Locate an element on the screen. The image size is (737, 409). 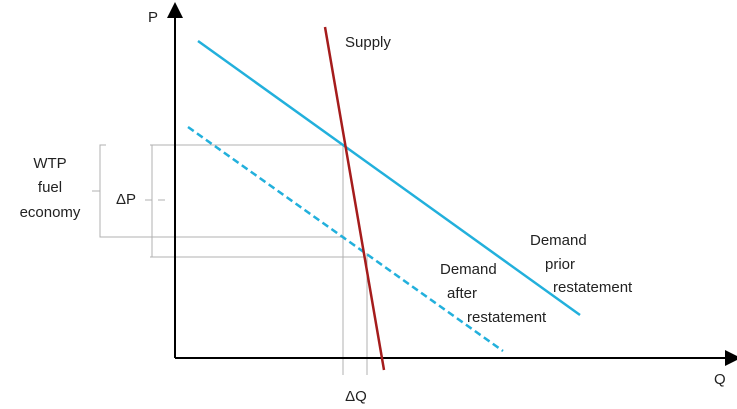
wtp-label: economy is located at coordinates (50, 212).